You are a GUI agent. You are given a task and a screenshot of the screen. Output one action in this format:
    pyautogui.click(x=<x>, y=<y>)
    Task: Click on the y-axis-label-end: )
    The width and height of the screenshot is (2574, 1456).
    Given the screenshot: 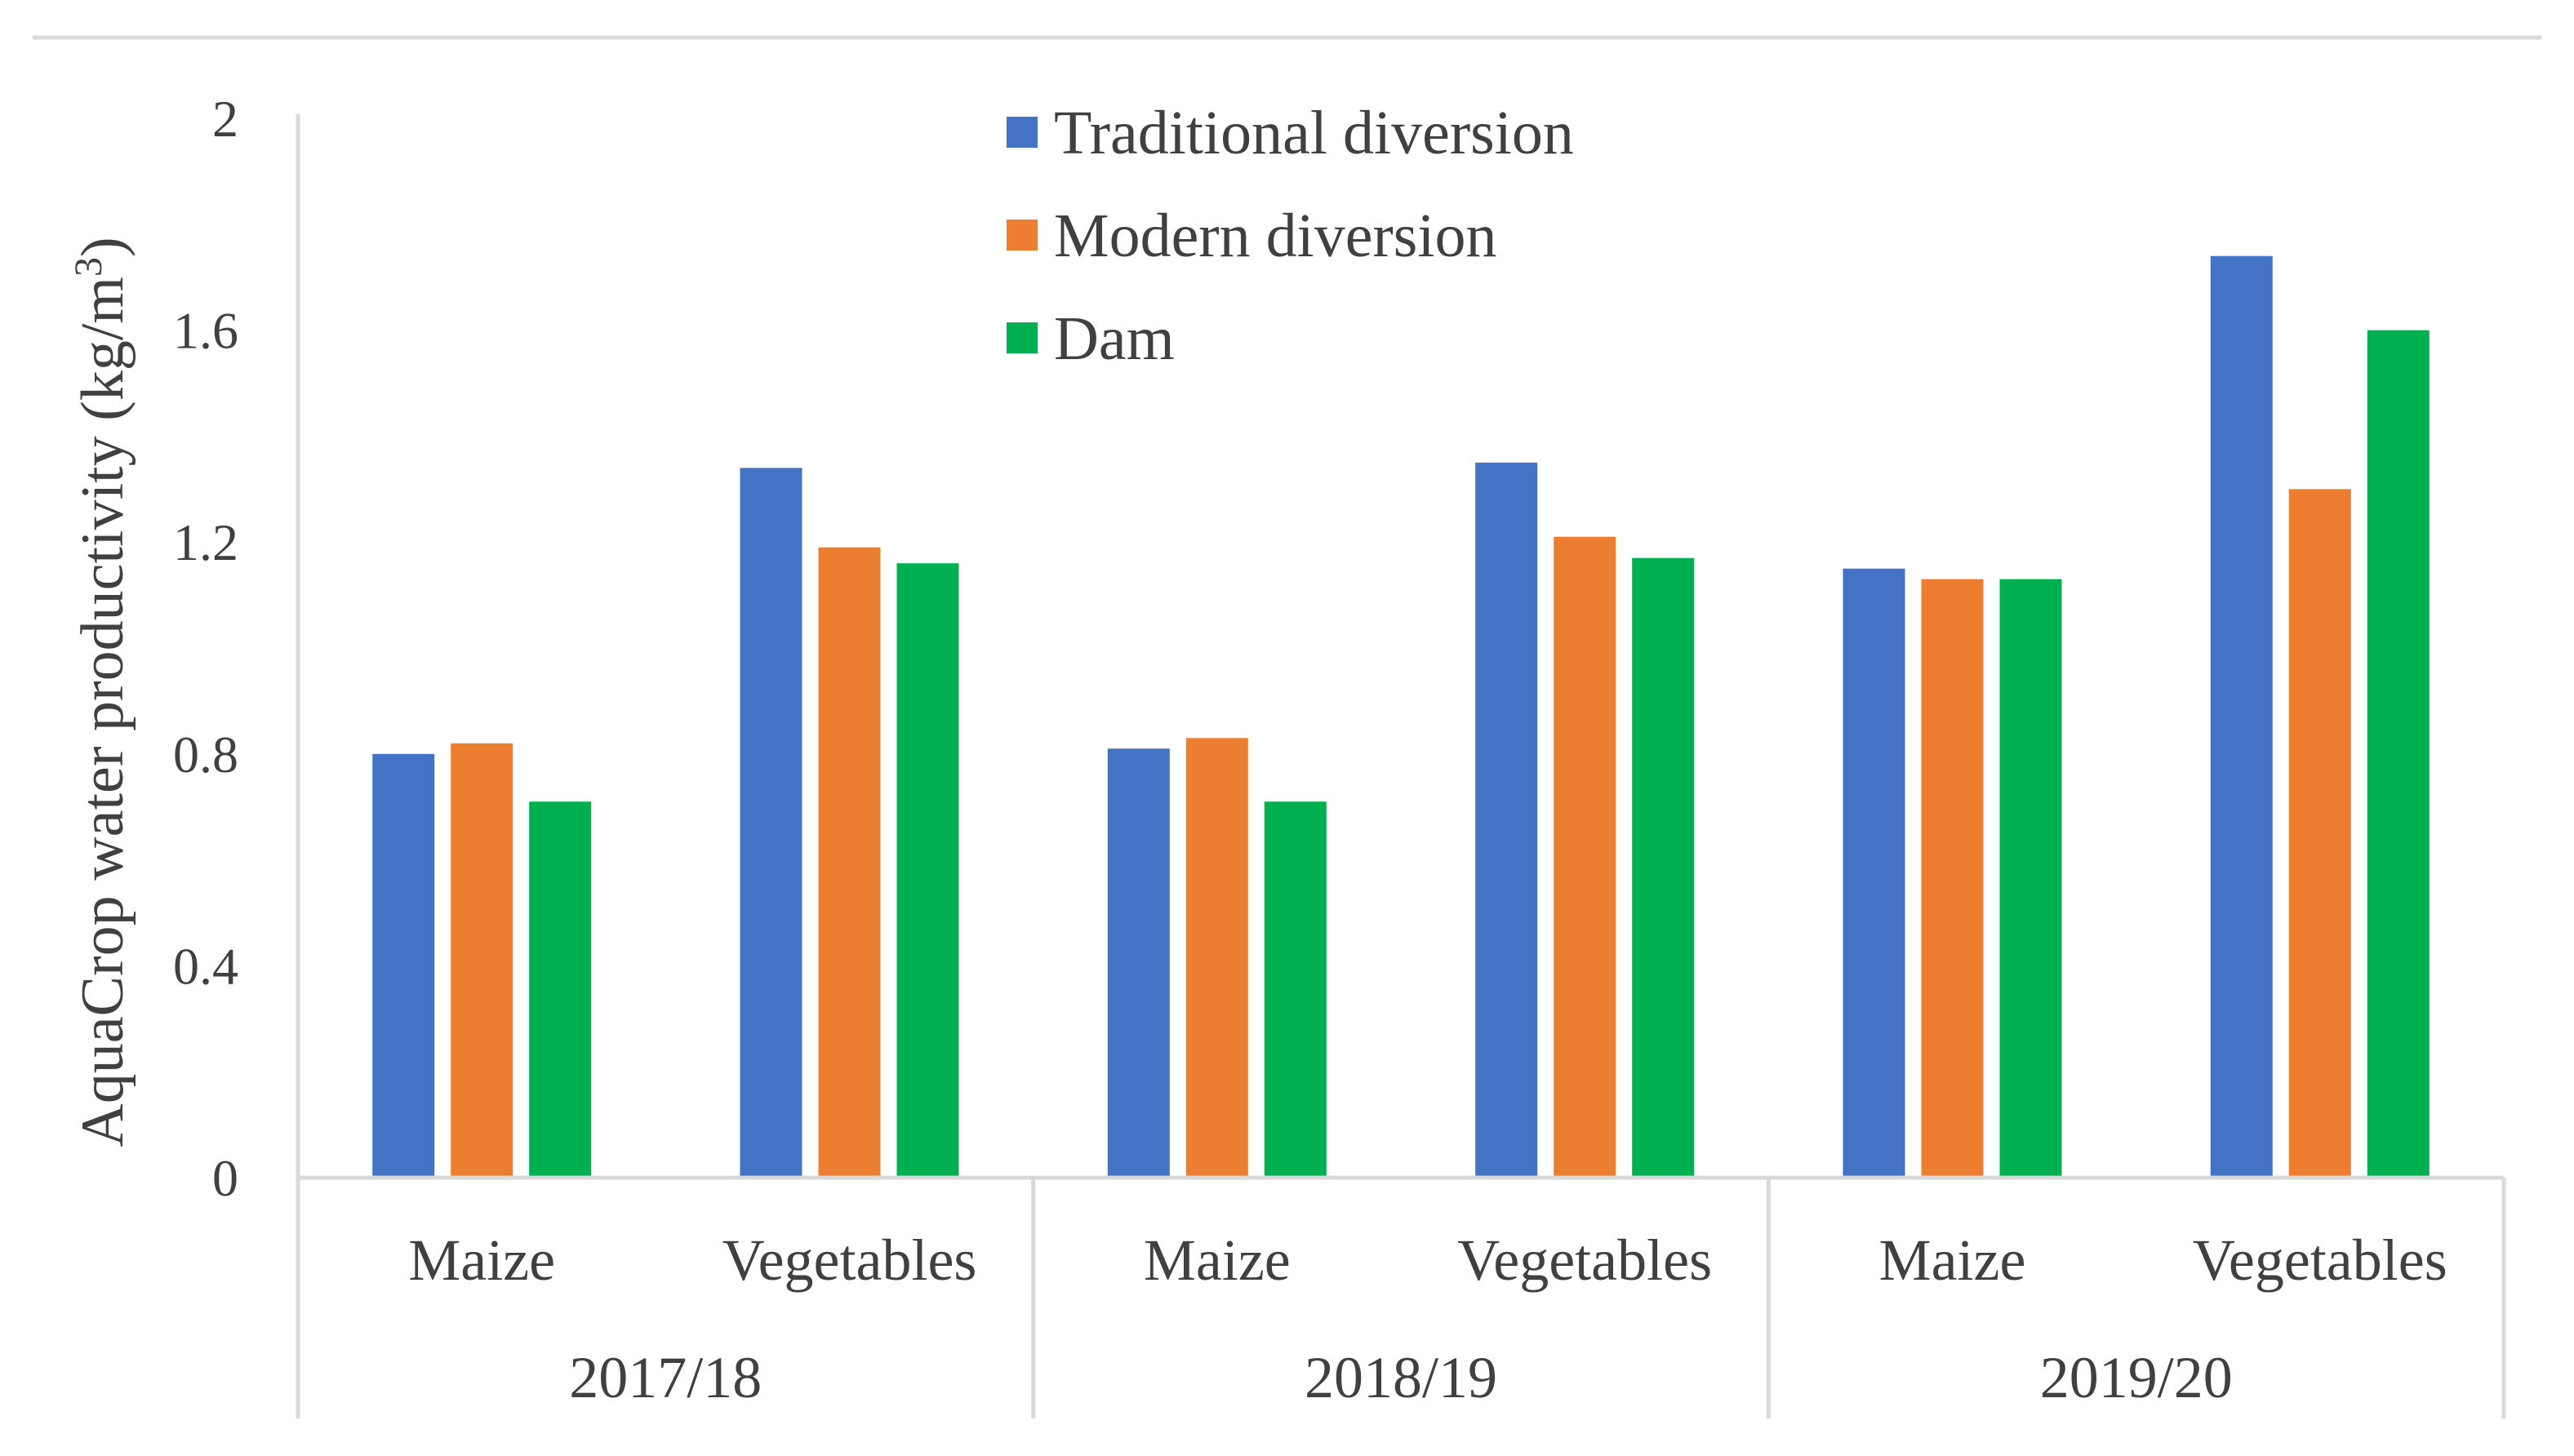 What is the action you would take?
    pyautogui.click(x=102, y=247)
    